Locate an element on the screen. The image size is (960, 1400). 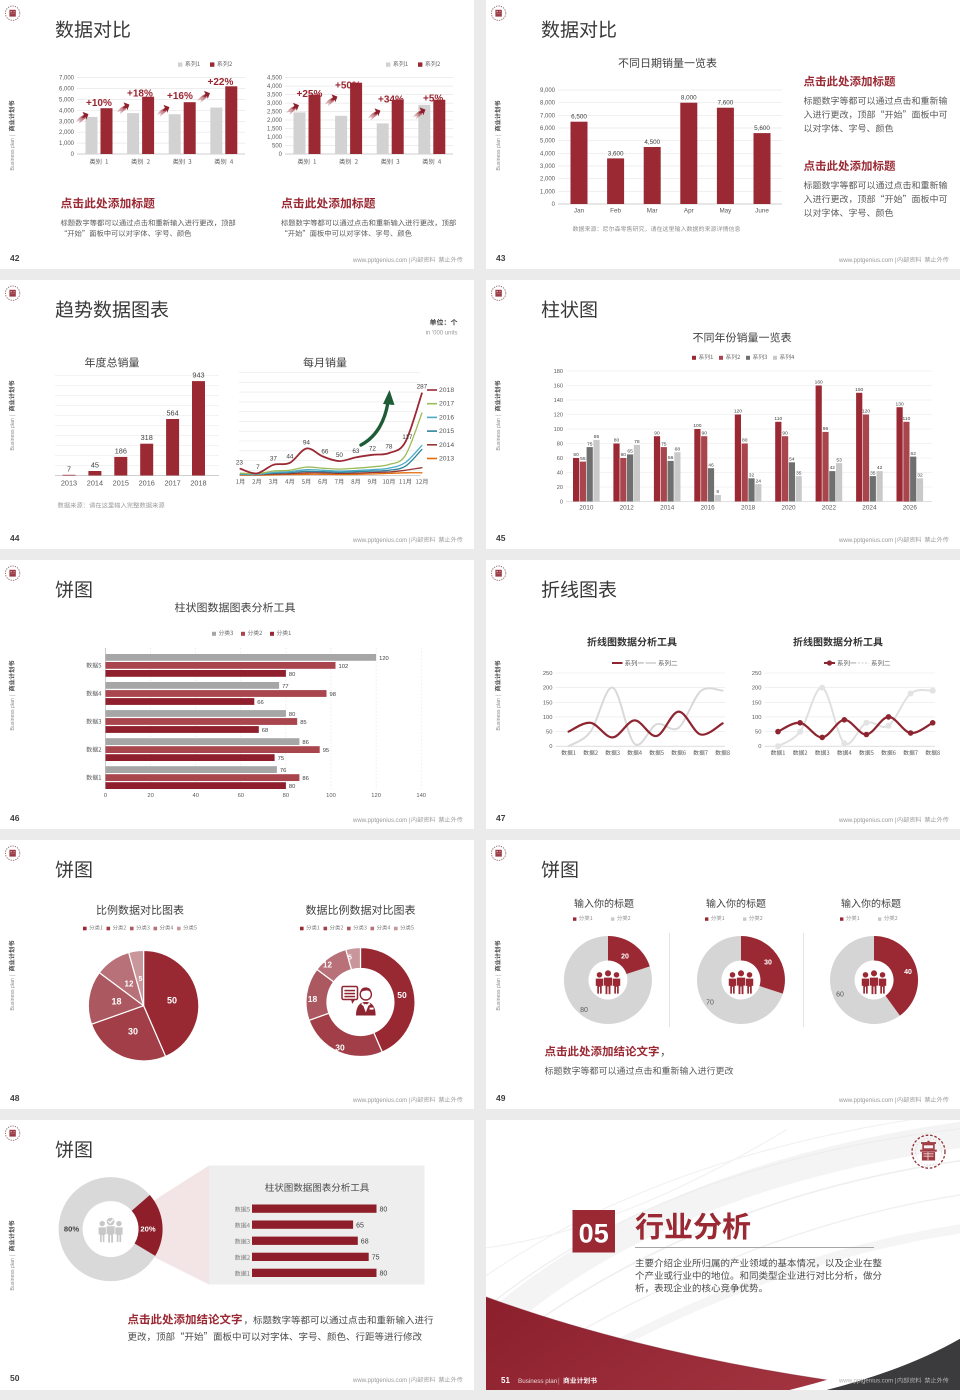
svg-text: 2012 is located at coordinates (627, 508).